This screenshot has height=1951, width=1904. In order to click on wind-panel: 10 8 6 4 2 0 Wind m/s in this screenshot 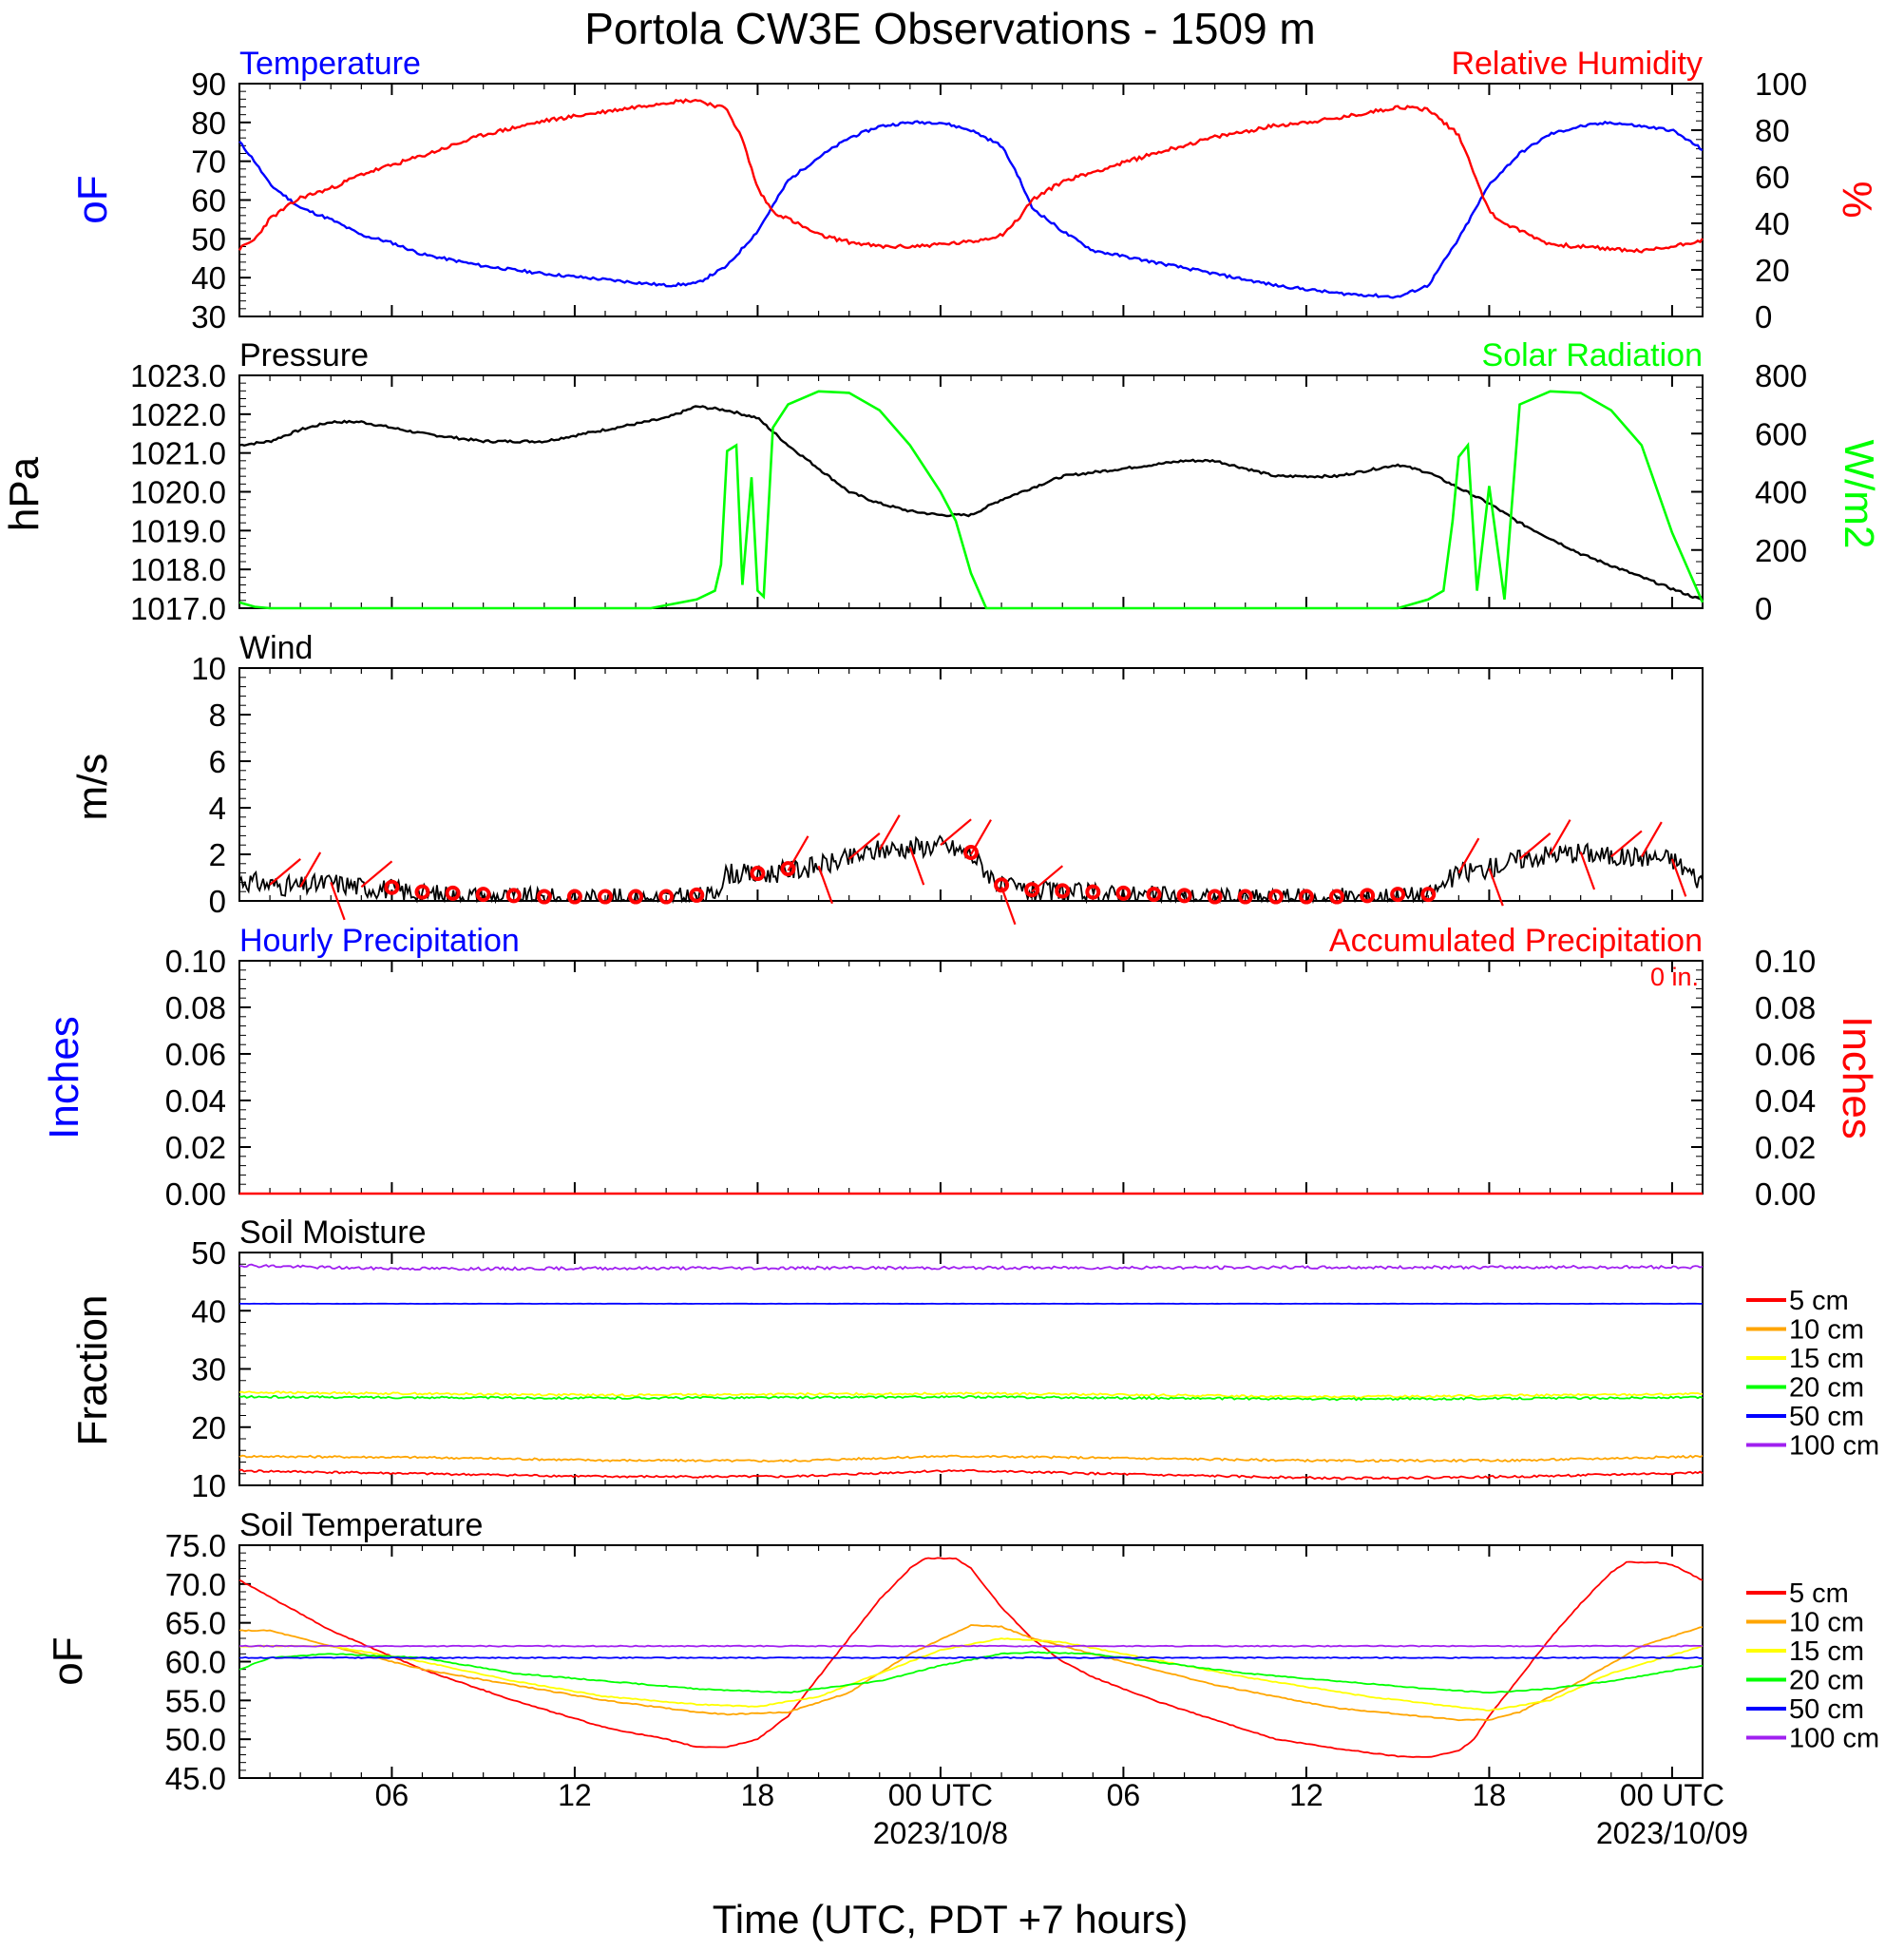, I will do `click(886, 778)`.